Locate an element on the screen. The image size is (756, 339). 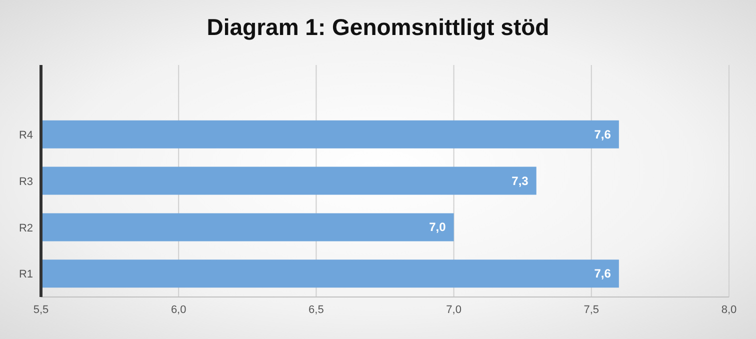
x-tick-label: 6,5 is located at coordinates (316, 310).